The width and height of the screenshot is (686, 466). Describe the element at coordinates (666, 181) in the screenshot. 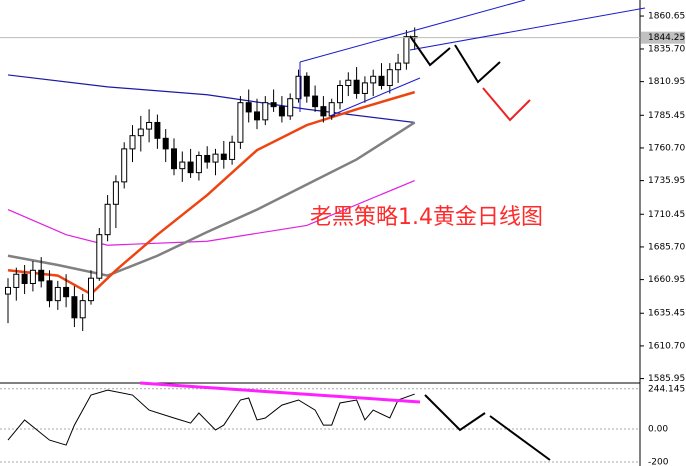

I see `y-tick-label: 1735.95` at that location.